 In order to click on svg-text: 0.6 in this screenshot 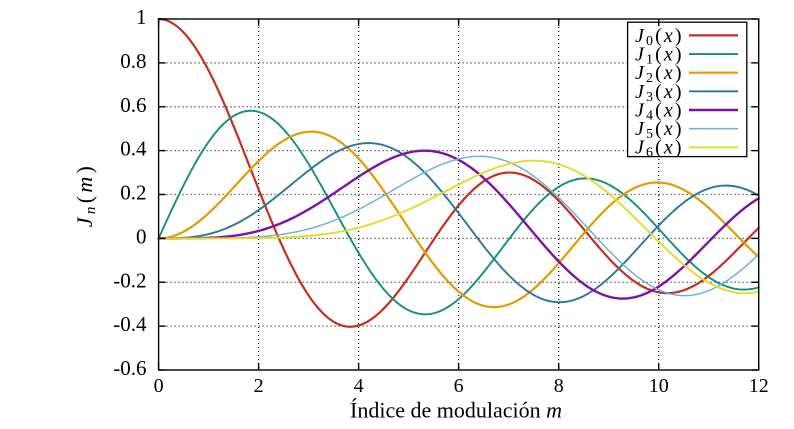, I will do `click(133, 105)`.